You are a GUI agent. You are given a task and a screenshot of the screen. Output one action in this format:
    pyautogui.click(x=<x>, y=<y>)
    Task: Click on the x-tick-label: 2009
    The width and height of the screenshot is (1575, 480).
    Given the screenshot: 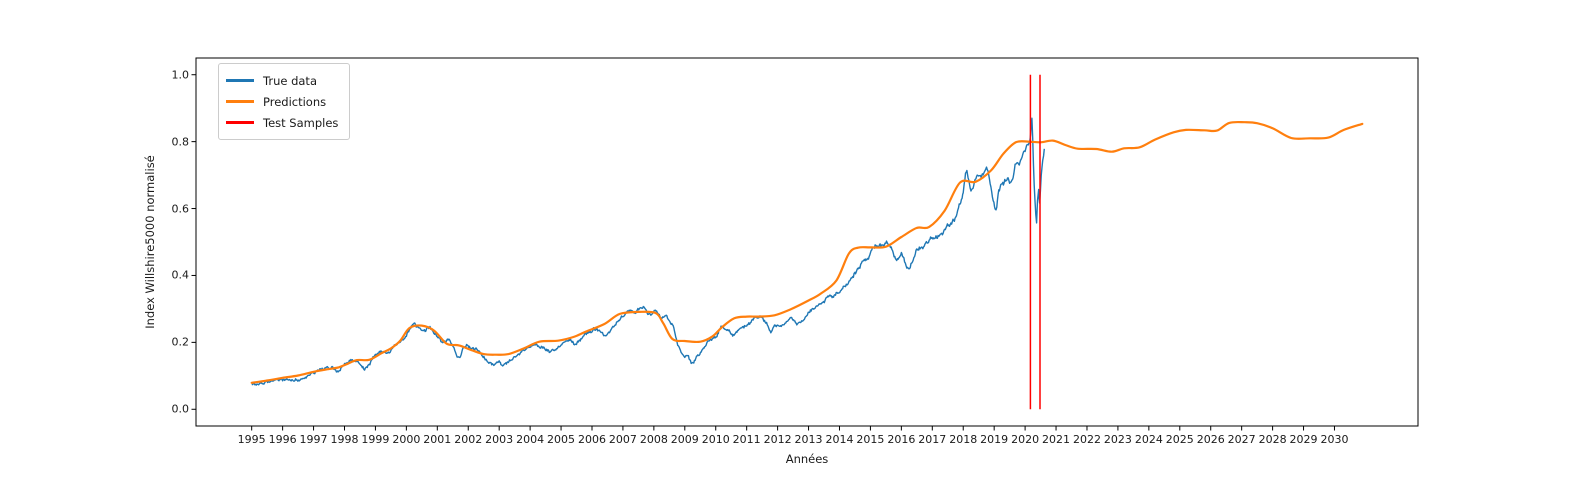 What is the action you would take?
    pyautogui.click(x=684, y=439)
    